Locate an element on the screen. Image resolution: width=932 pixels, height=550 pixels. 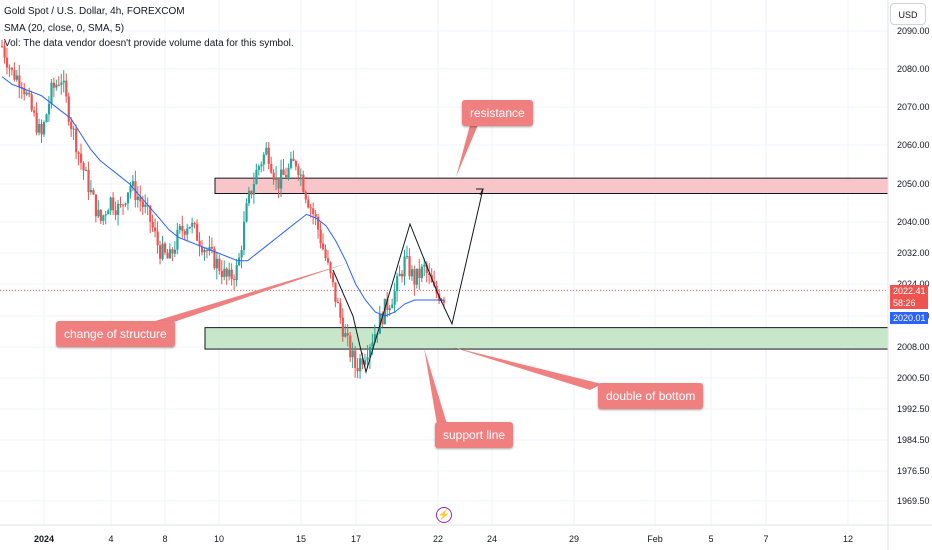
time-tick-label: 17 is located at coordinates (356, 539).